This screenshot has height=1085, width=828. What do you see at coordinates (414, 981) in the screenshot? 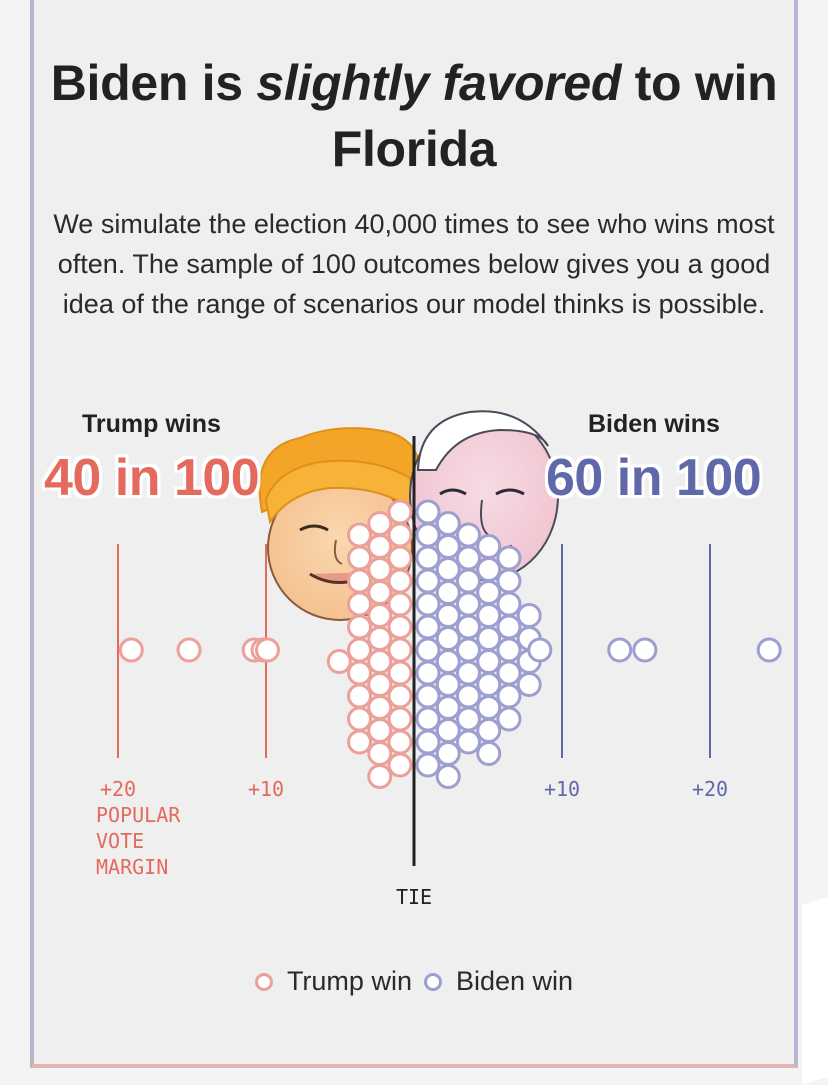
I see `legend: Trump win Biden win` at bounding box center [414, 981].